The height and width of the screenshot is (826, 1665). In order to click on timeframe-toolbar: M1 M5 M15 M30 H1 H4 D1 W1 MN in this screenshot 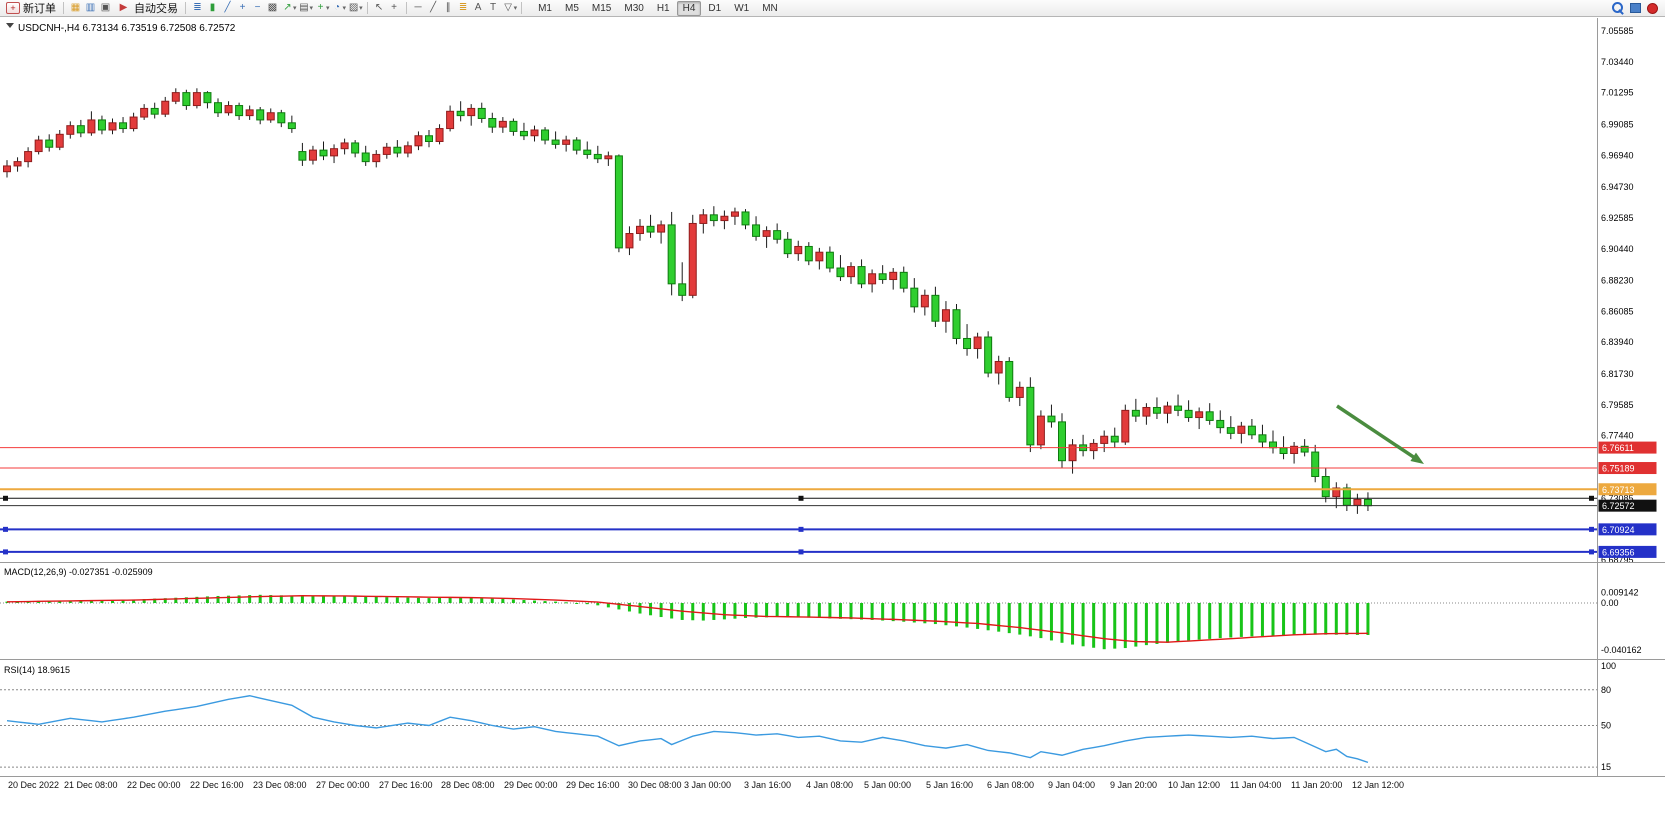, I will do `click(658, 8)`.